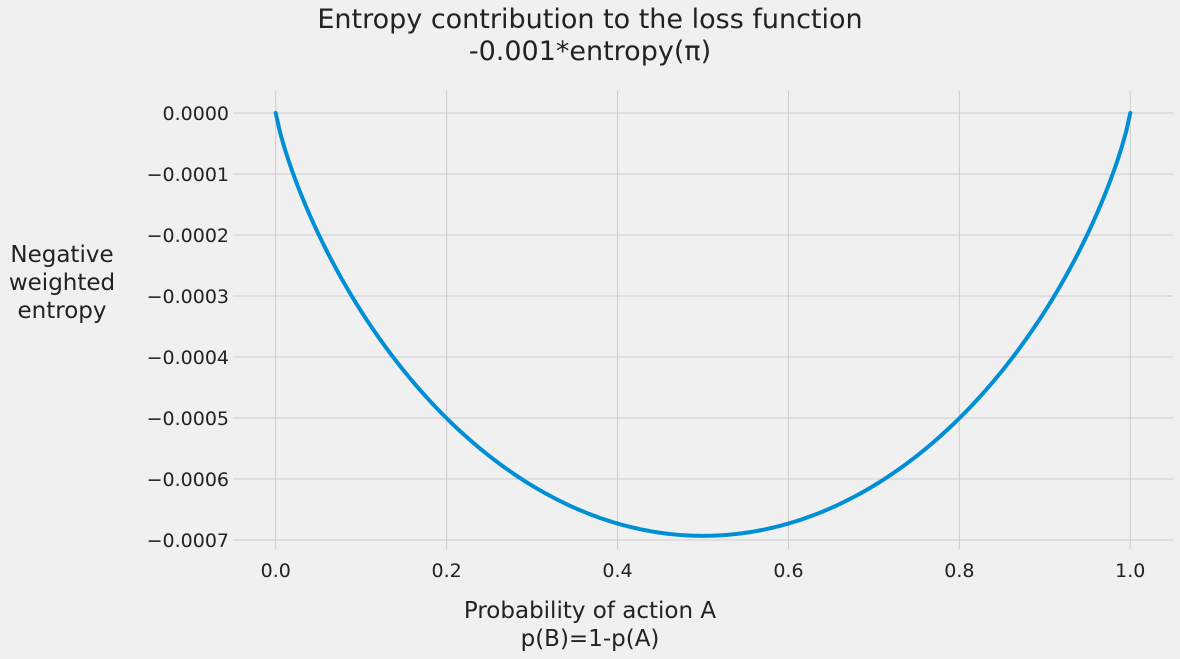 This screenshot has width=1180, height=659. I want to click on x-tick-label: 0.4, so click(617, 571).